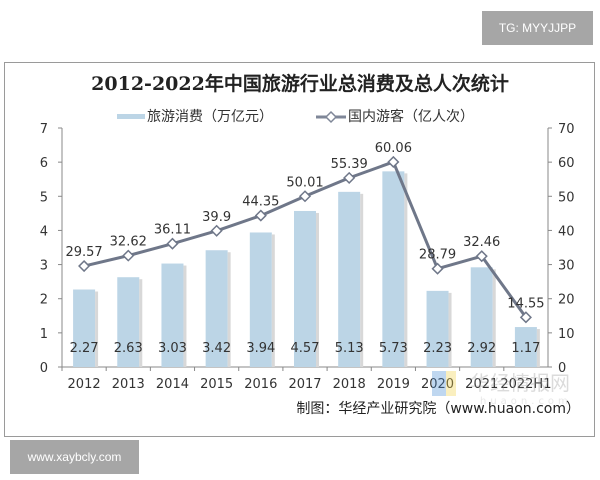 The width and height of the screenshot is (600, 480). I want to click on line-data-label: 50.01, so click(304, 182).